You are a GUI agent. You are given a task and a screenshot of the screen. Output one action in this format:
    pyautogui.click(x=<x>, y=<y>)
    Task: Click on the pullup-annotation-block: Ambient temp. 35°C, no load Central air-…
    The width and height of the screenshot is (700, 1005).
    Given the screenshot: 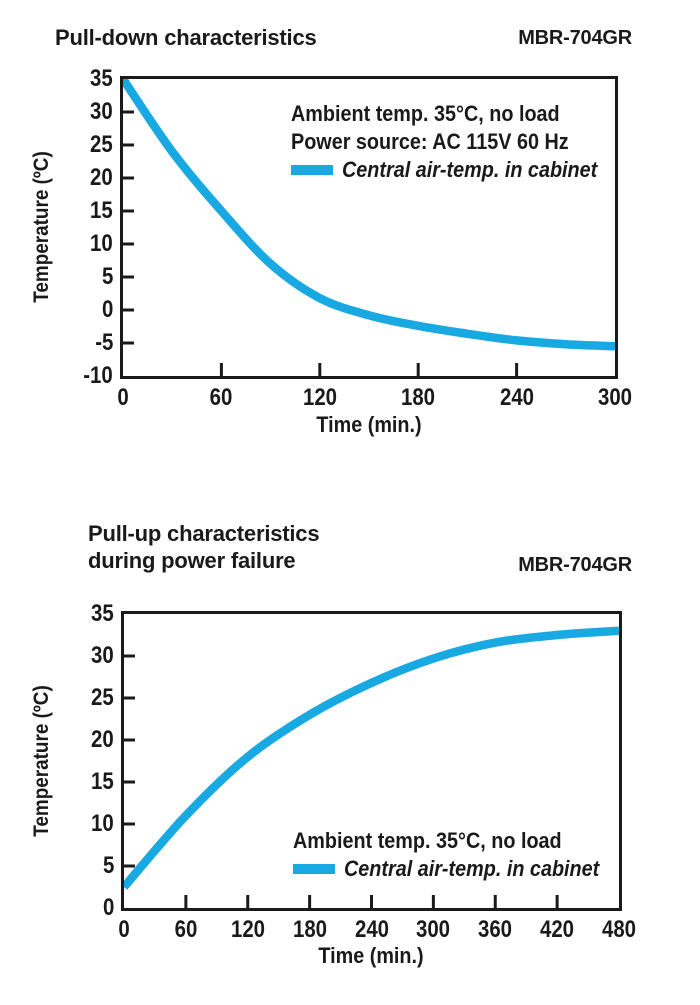 What is the action you would take?
    pyautogui.click(x=460, y=855)
    